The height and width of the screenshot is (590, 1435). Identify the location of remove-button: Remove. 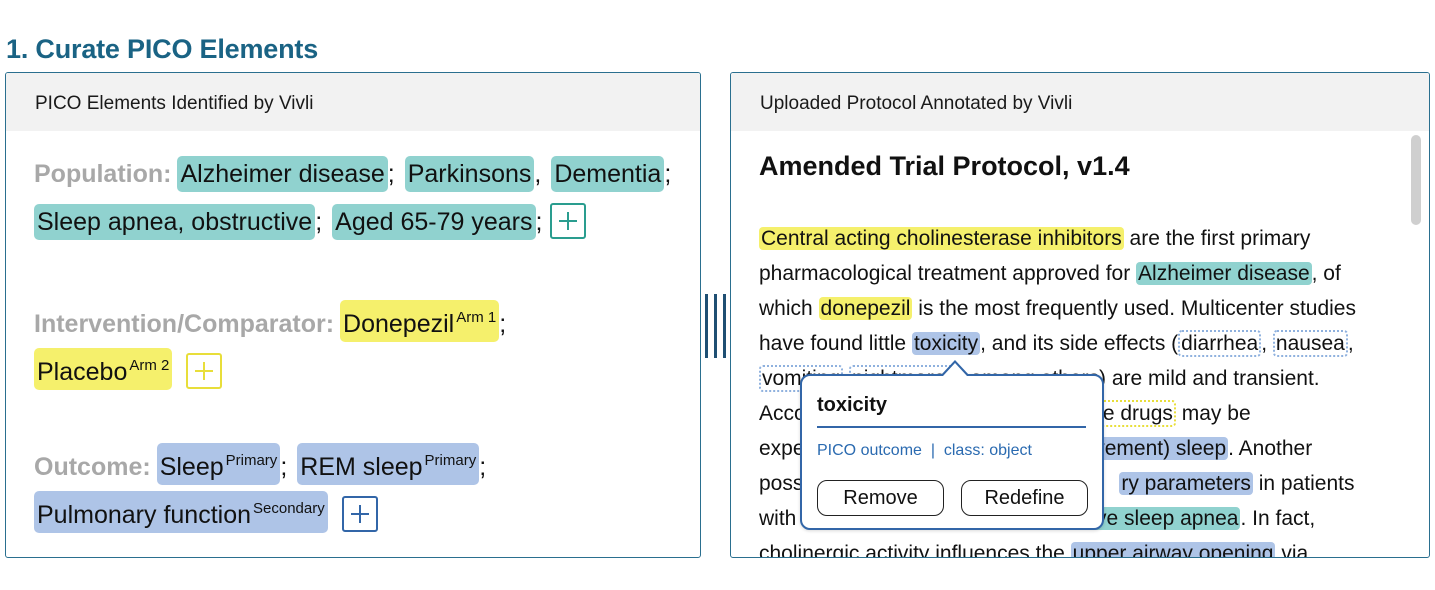
(880, 498).